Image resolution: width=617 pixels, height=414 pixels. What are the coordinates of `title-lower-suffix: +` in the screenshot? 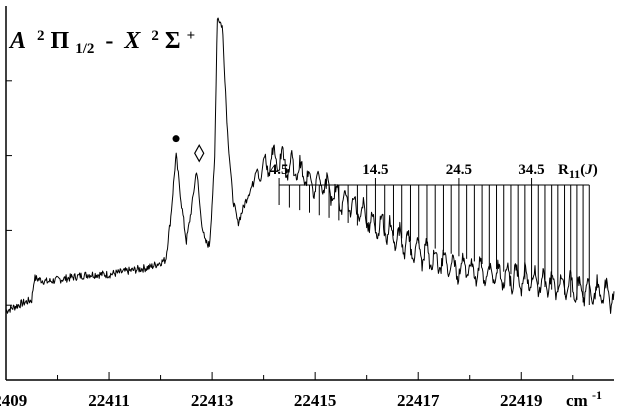 It's located at (191, 36).